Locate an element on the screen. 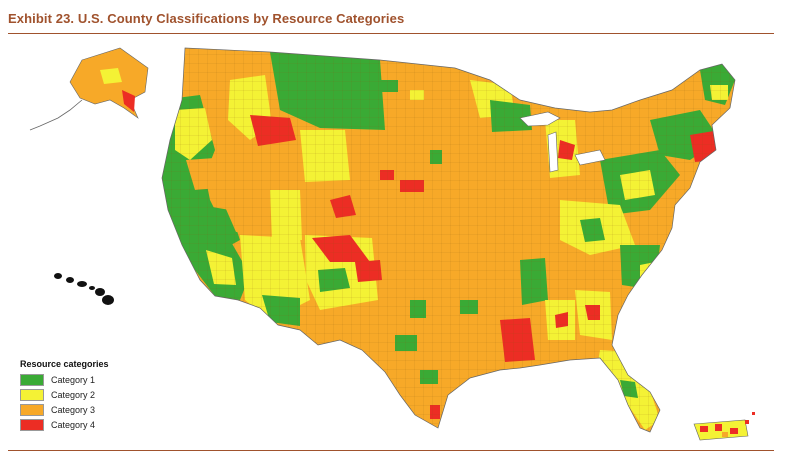 The width and height of the screenshot is (786, 459). bottom-divider is located at coordinates (391, 450).